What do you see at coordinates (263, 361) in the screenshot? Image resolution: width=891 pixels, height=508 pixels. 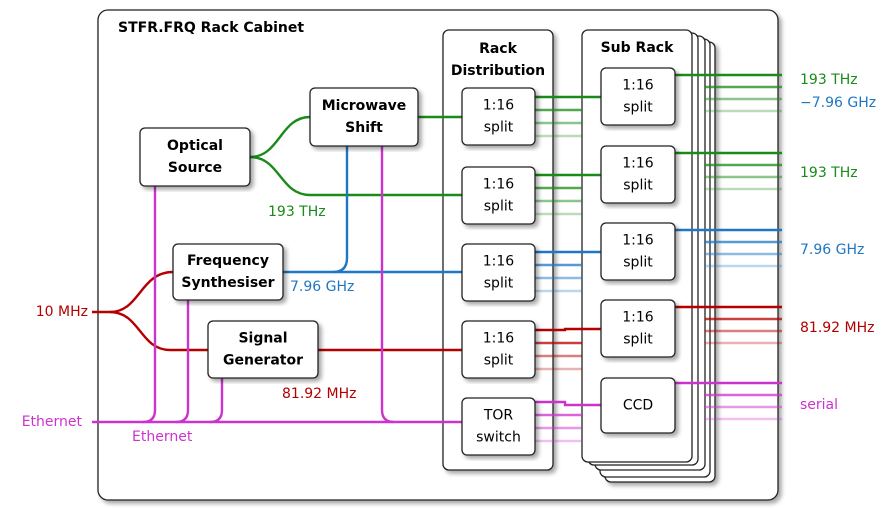 I see `node-label: Generator` at bounding box center [263, 361].